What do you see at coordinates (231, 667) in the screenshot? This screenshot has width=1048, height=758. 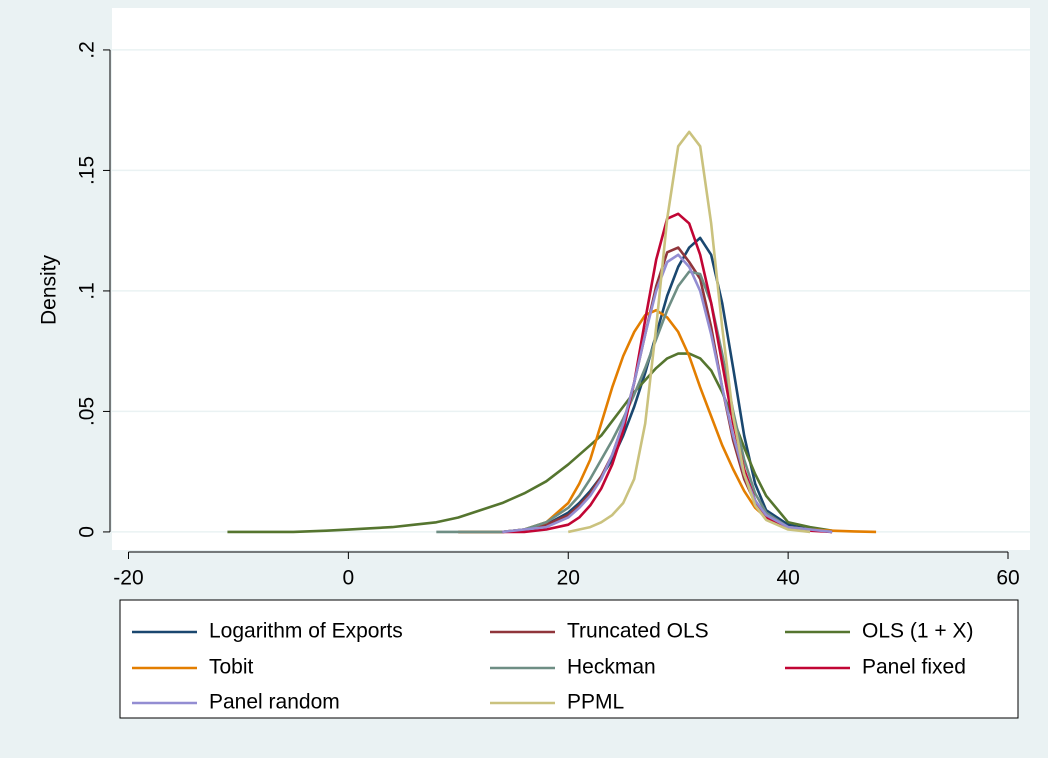 I see `legend-label: Tobit` at bounding box center [231, 667].